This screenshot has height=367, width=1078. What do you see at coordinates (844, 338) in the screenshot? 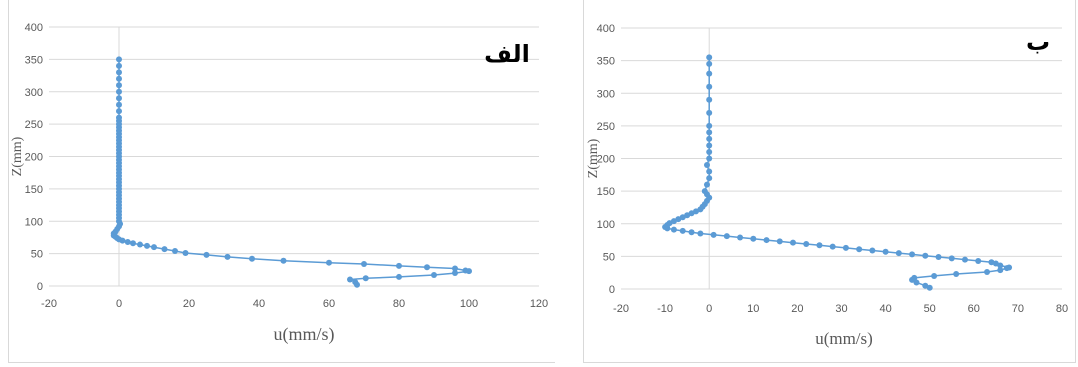
I see `x-axis-title: u(mm/s)` at bounding box center [844, 338].